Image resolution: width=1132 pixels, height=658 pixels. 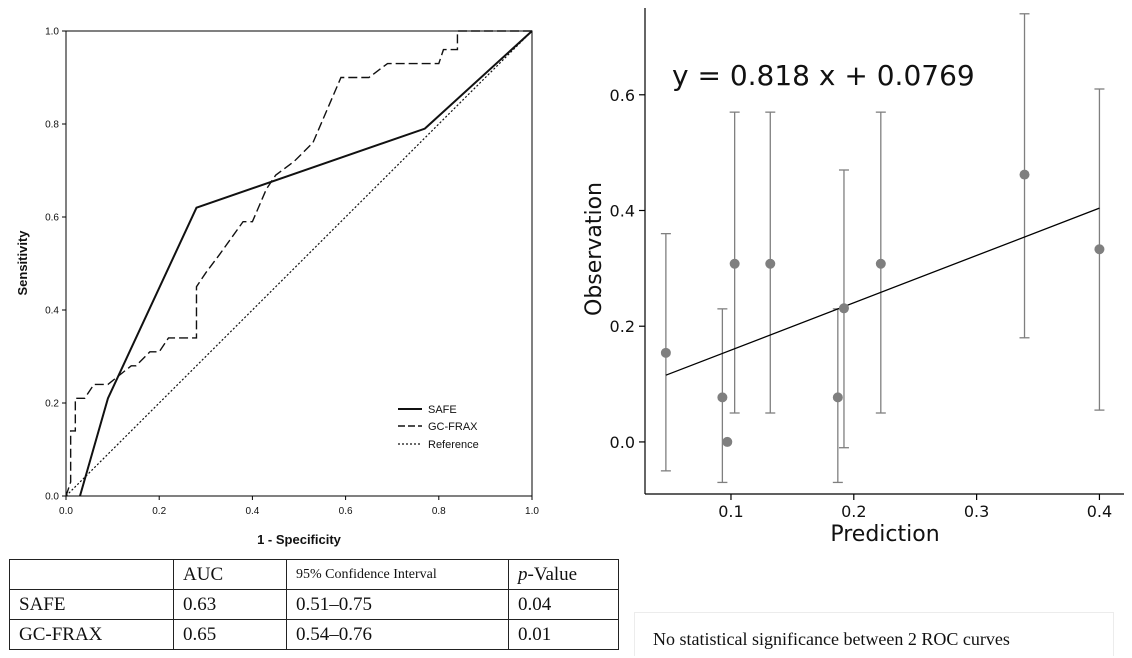 What do you see at coordinates (230, 605) in the screenshot?
I see `table-cell: 0.63` at bounding box center [230, 605].